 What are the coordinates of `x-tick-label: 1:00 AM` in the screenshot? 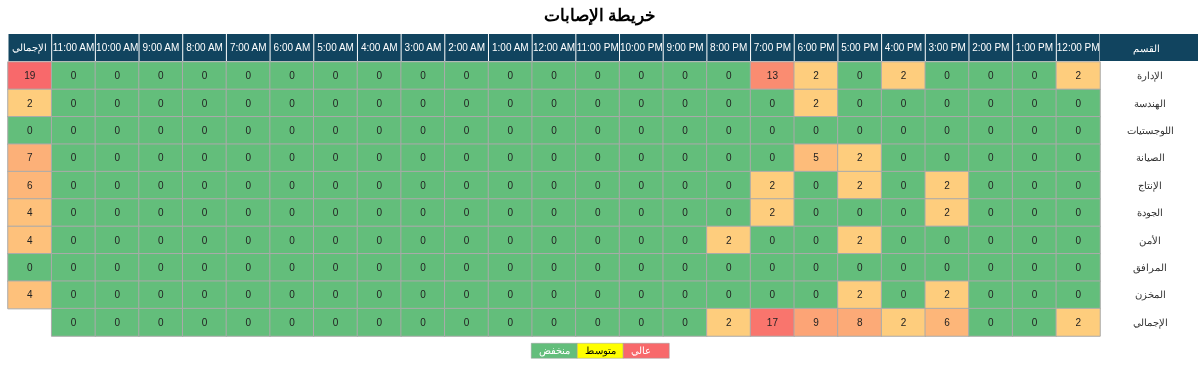 It's located at (510, 47).